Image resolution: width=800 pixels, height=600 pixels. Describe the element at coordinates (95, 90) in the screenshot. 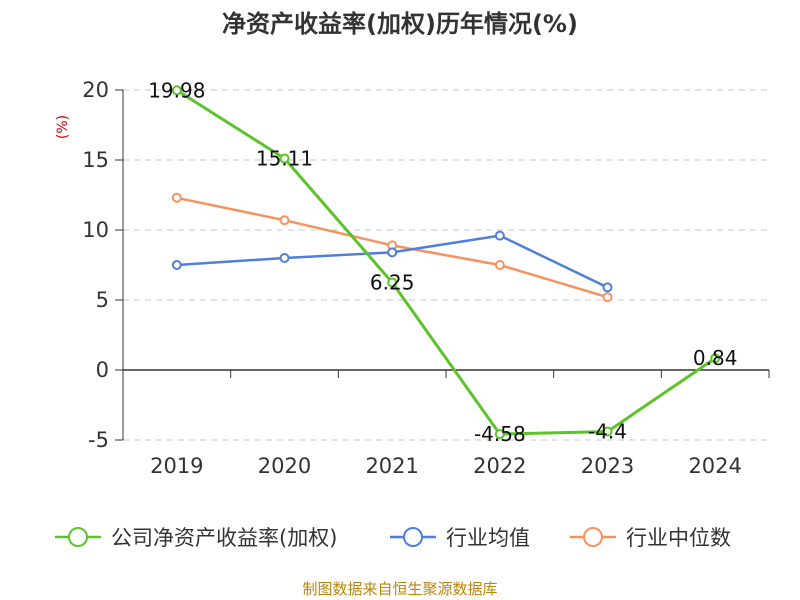

I see `y-tick-label: 20` at that location.